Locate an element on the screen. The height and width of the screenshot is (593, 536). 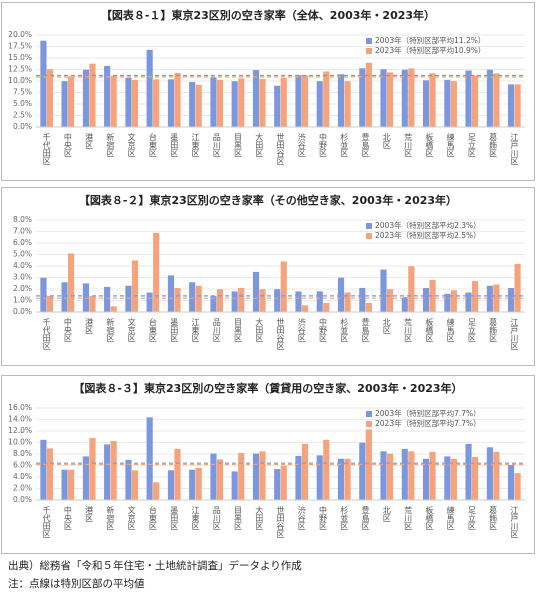
x-tick-label: 杉並区 is located at coordinates (344, 329).